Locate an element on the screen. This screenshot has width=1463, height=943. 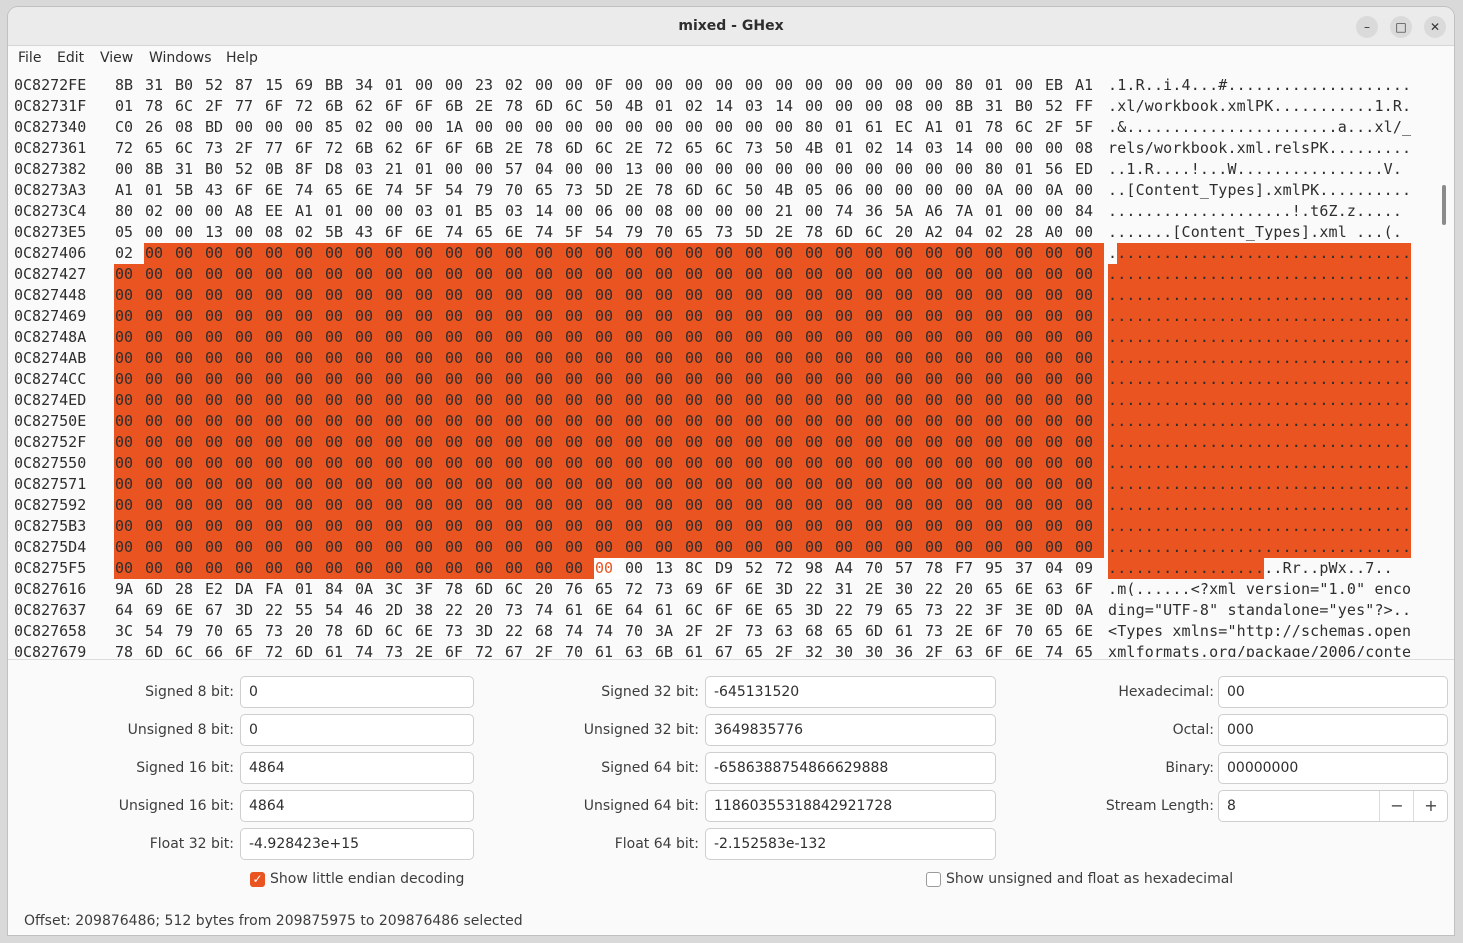
decrement-button: − is located at coordinates (1396, 806).